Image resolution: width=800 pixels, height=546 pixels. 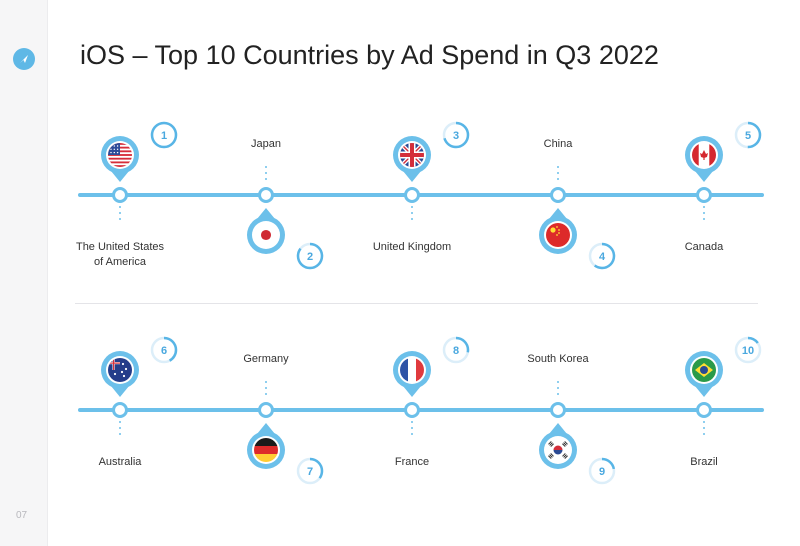 What do you see at coordinates (266, 359) in the screenshot?
I see `country-name: Germany` at bounding box center [266, 359].